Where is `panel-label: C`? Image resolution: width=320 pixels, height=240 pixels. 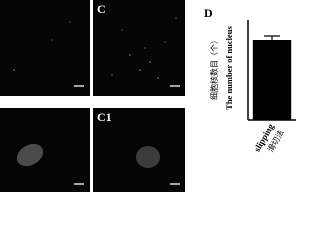
panel-label: C is located at coordinates (101, 9).